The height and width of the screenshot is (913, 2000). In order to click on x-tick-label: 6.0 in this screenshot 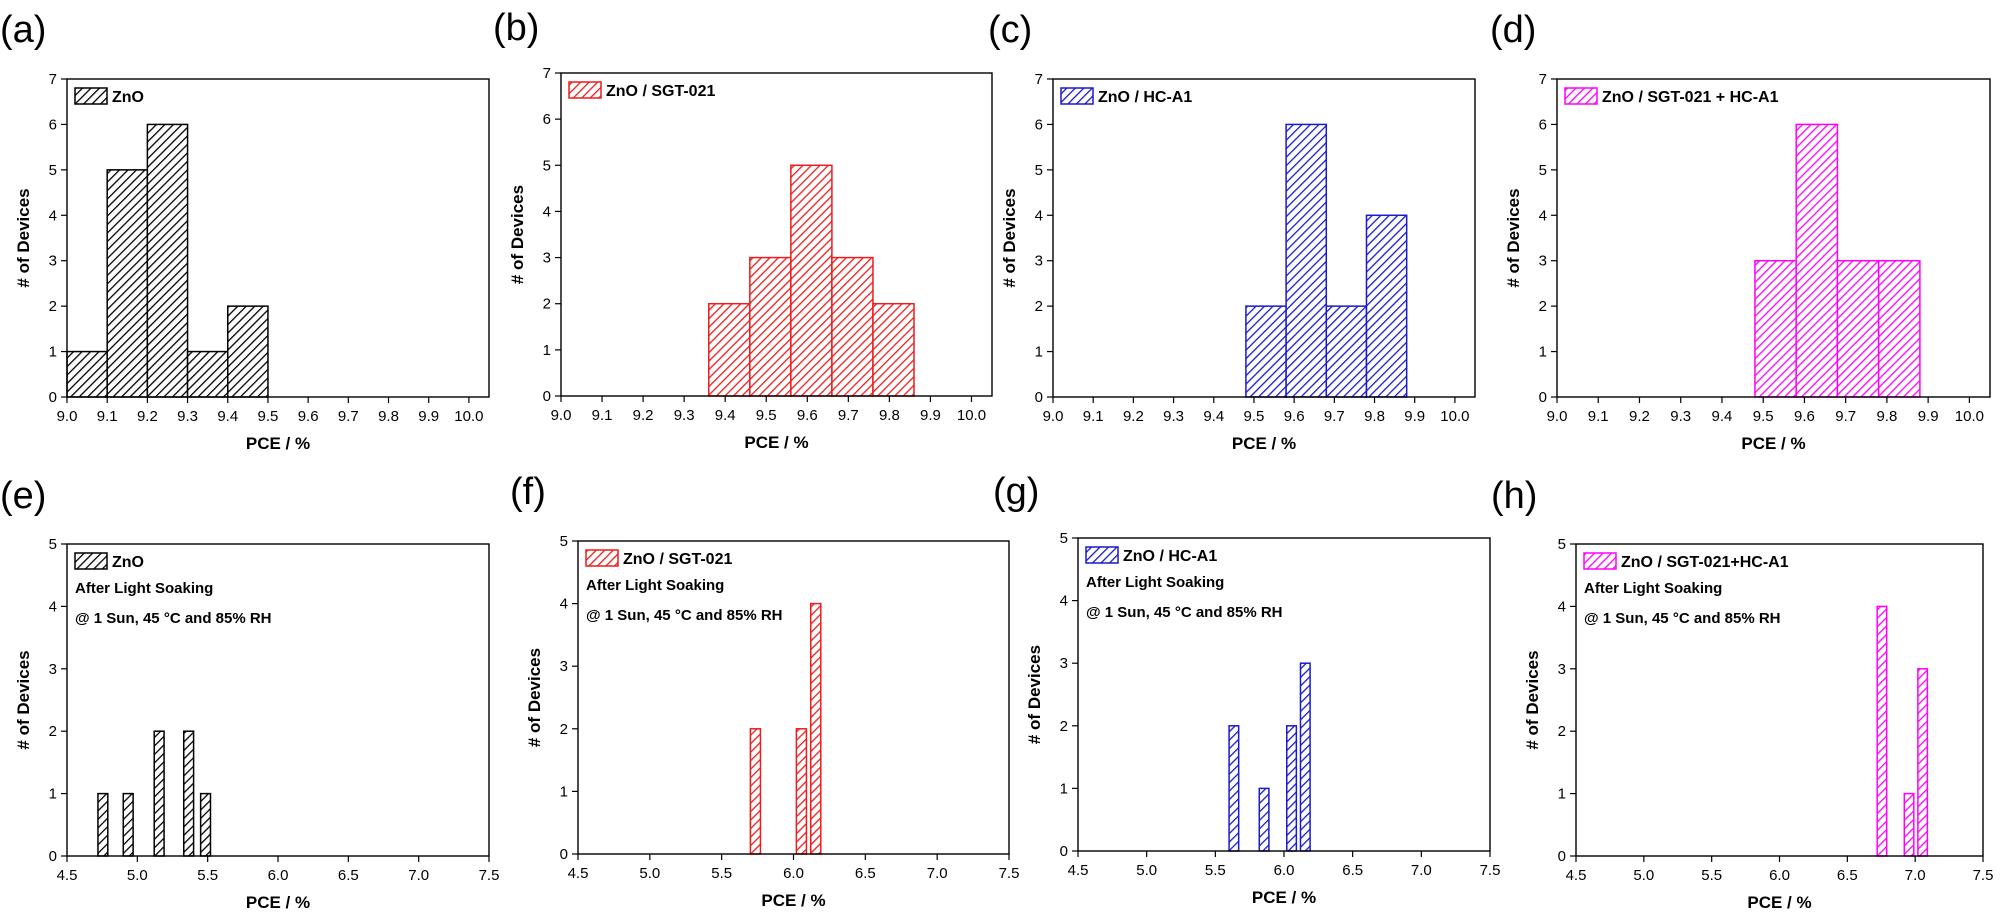, I will do `click(793, 873)`.